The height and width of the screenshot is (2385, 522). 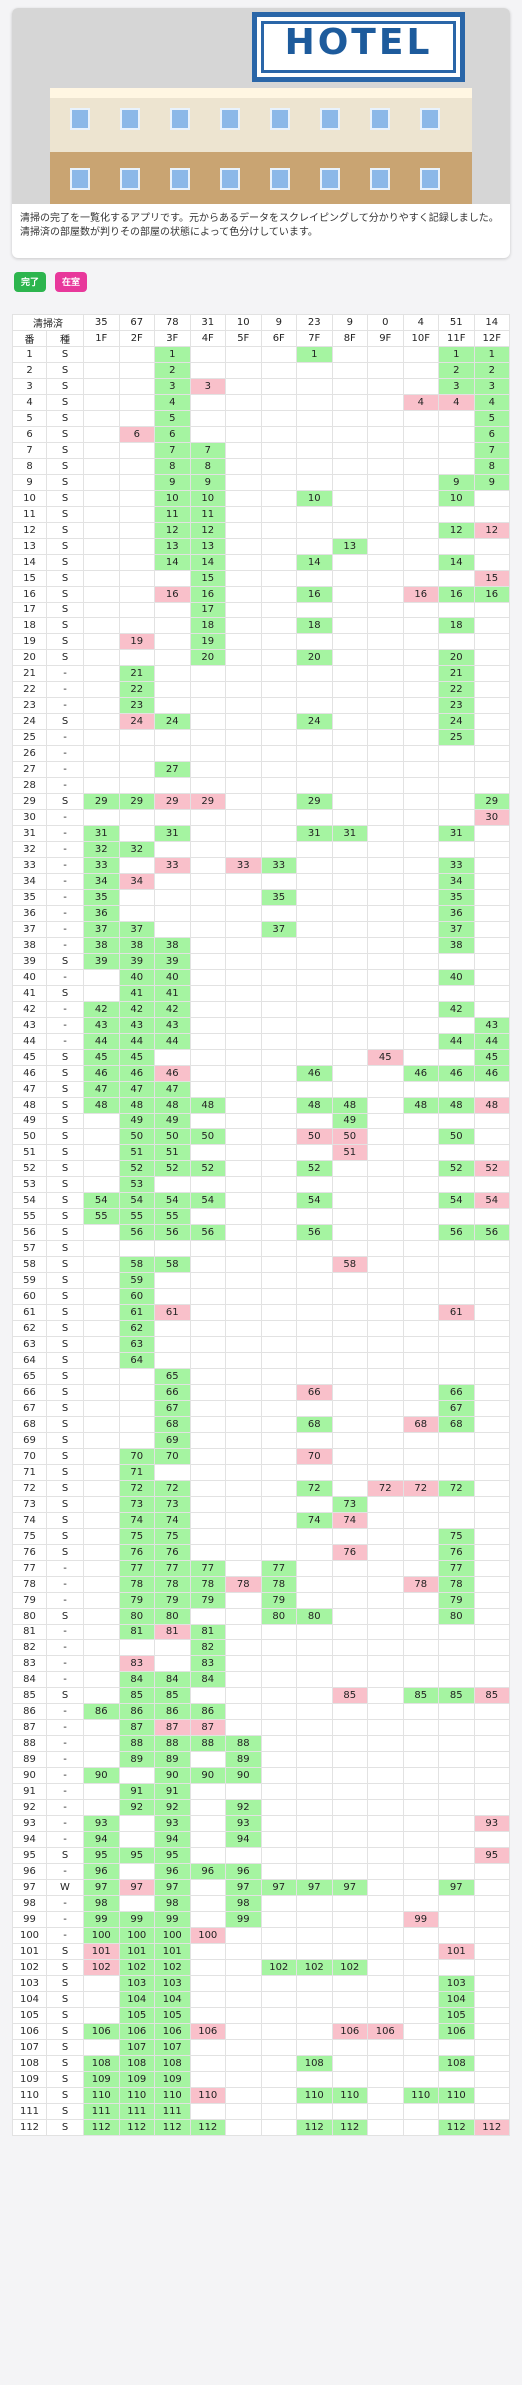 I want to click on room-status-cell: 100, so click(x=101, y=1935).